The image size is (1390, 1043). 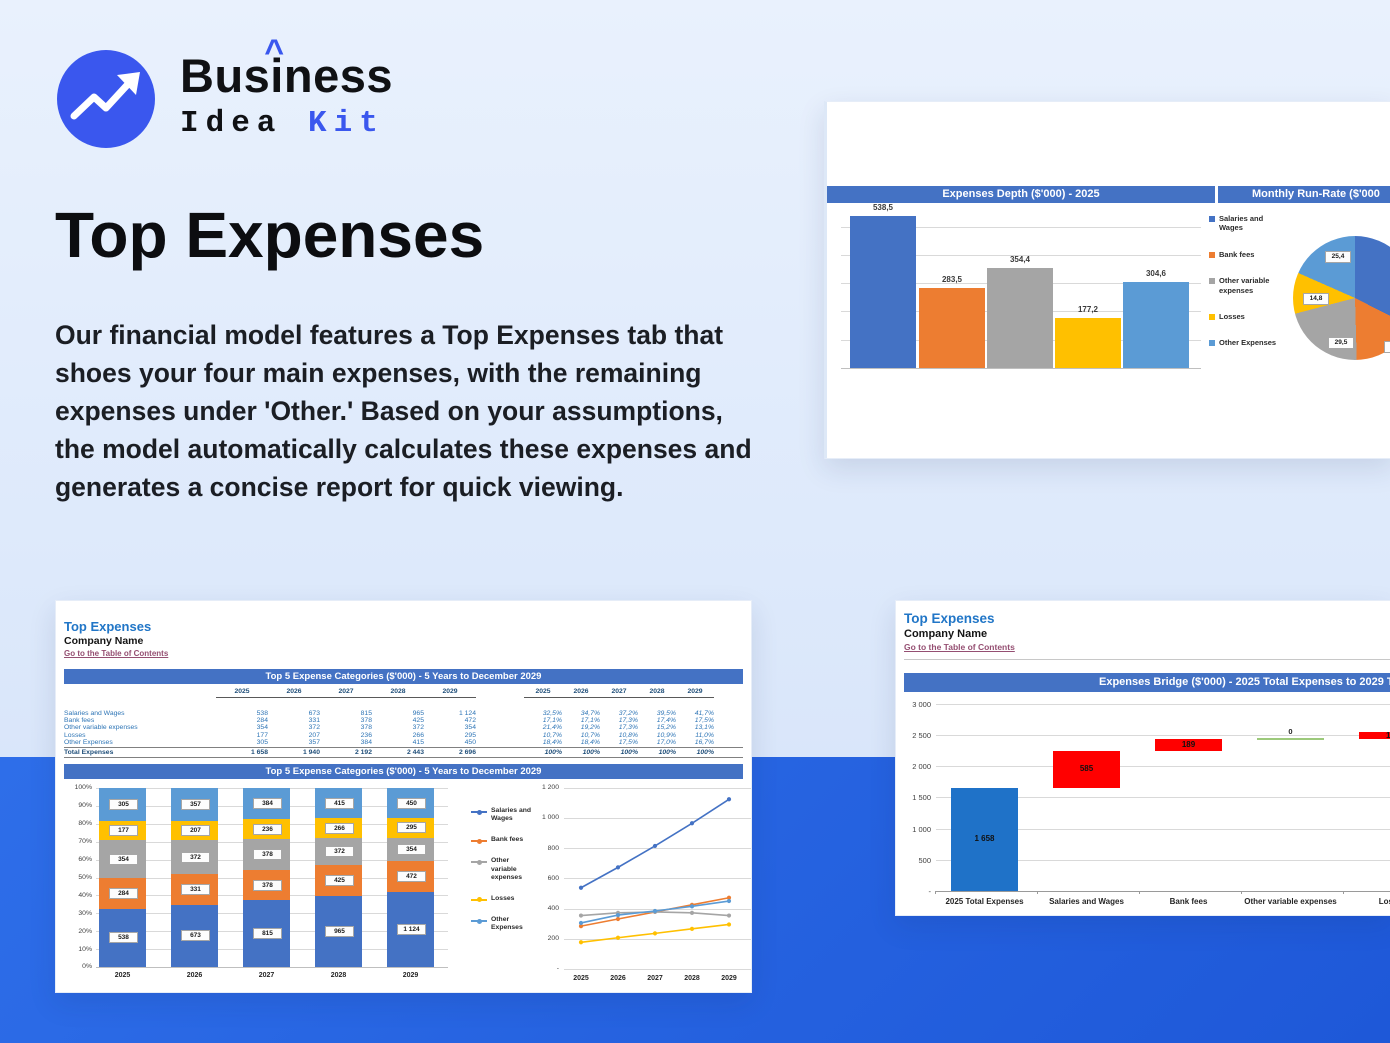 I want to click on segment-value-label: 331, so click(x=195, y=890).